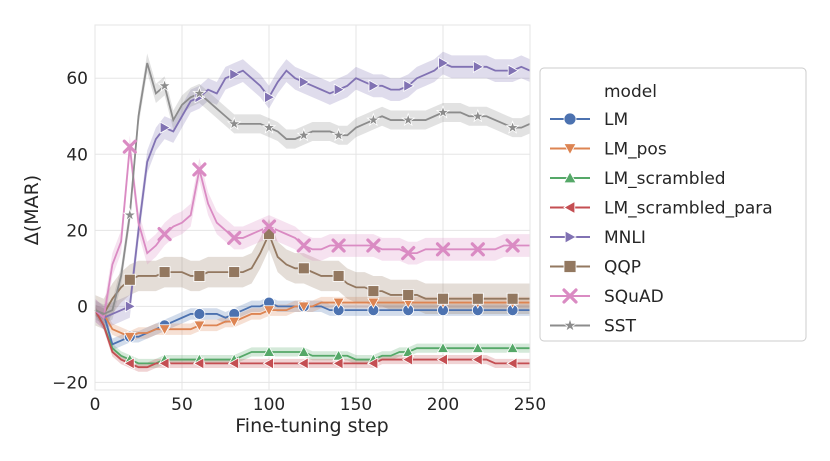 This screenshot has height=461, width=830. Describe the element at coordinates (570, 325) in the screenshot. I see `legend-marker-sst` at that location.